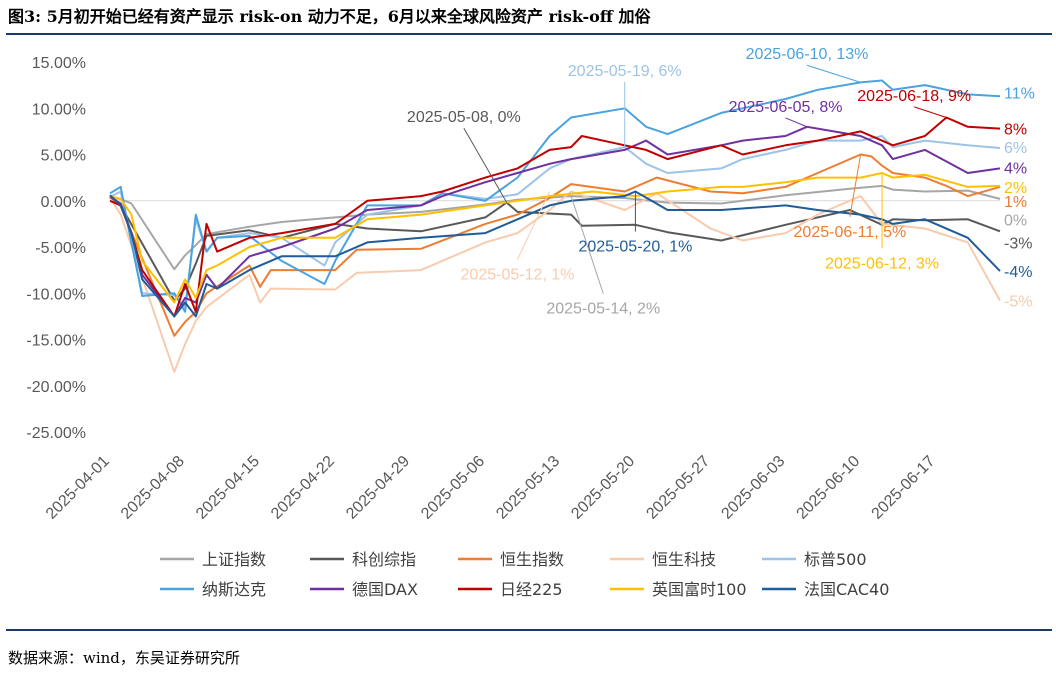 This screenshot has height=677, width=1056. Describe the element at coordinates (678, 488) in the screenshot. I see `x-tick-label: 2025-05-27` at that location.